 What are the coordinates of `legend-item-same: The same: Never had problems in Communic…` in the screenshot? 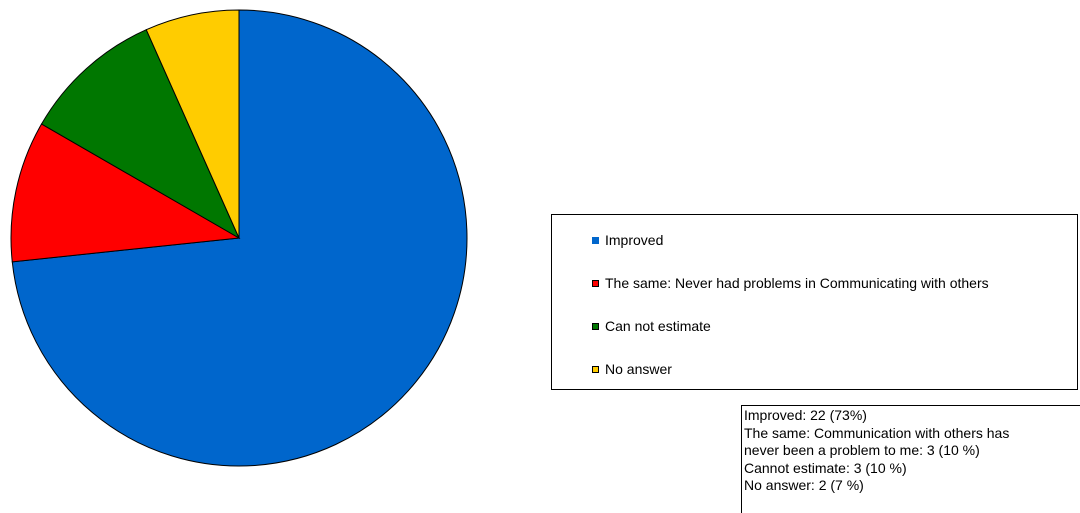 It's located at (790, 283).